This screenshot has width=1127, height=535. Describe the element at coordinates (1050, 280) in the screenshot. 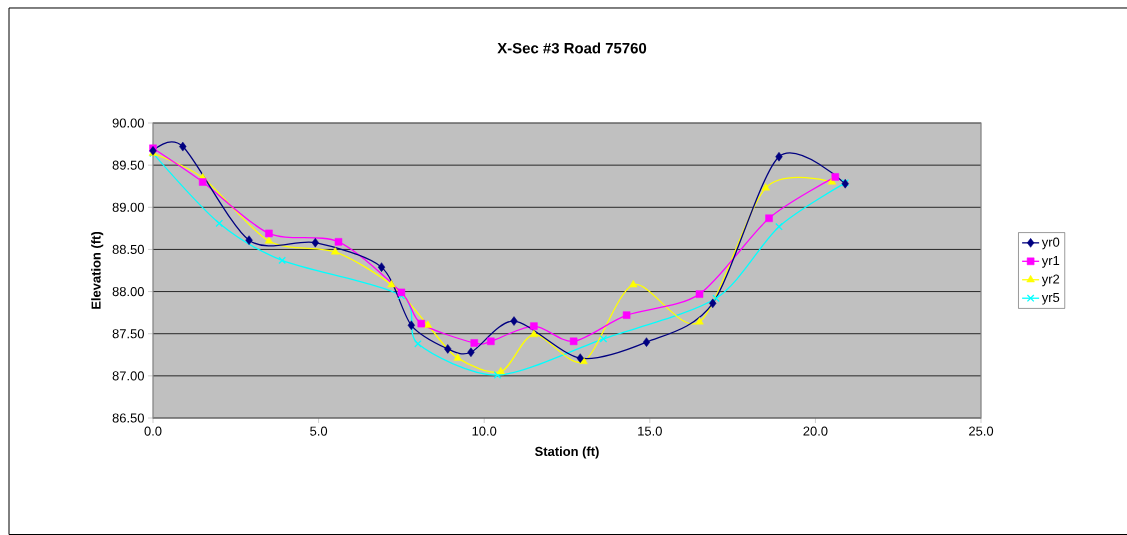

I see `legend-label: yr2` at that location.